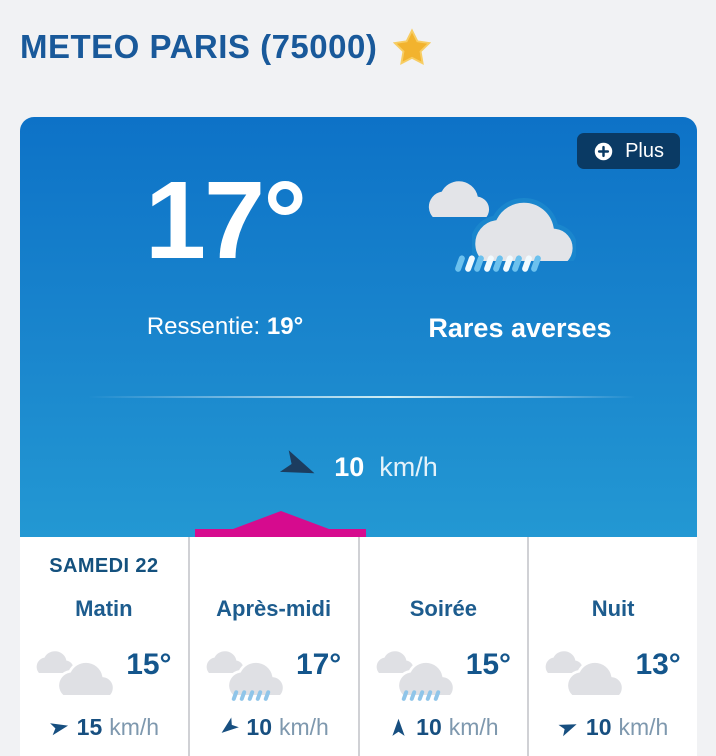 Image resolution: width=716 pixels, height=756 pixels. Describe the element at coordinates (443, 608) in the screenshot. I see `period-label: Soirée` at that location.